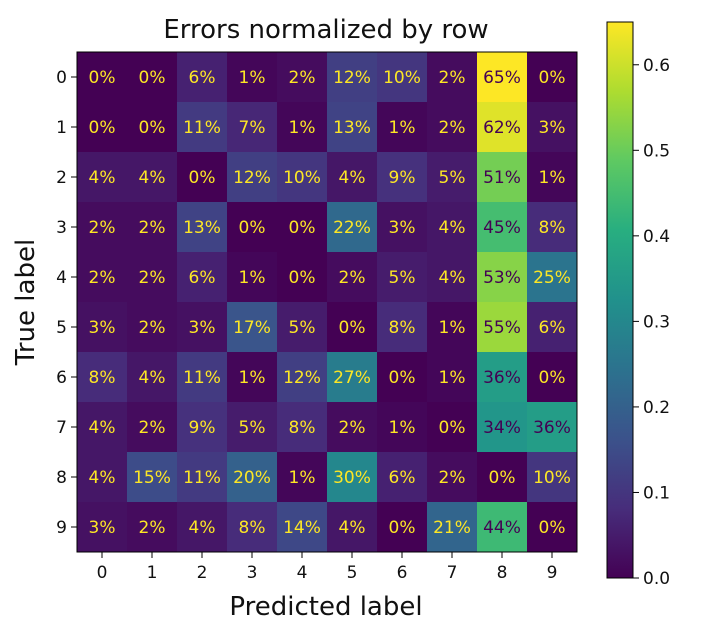 The height and width of the screenshot is (623, 702). Describe the element at coordinates (552, 478) in the screenshot. I see `cell-label: 10%` at that location.